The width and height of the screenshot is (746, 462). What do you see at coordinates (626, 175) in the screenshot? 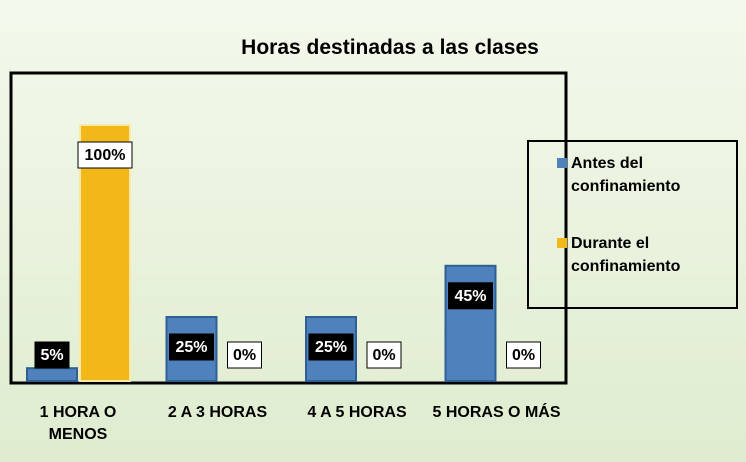
I see `legend-label: Antes del confinamiento` at bounding box center [626, 175].